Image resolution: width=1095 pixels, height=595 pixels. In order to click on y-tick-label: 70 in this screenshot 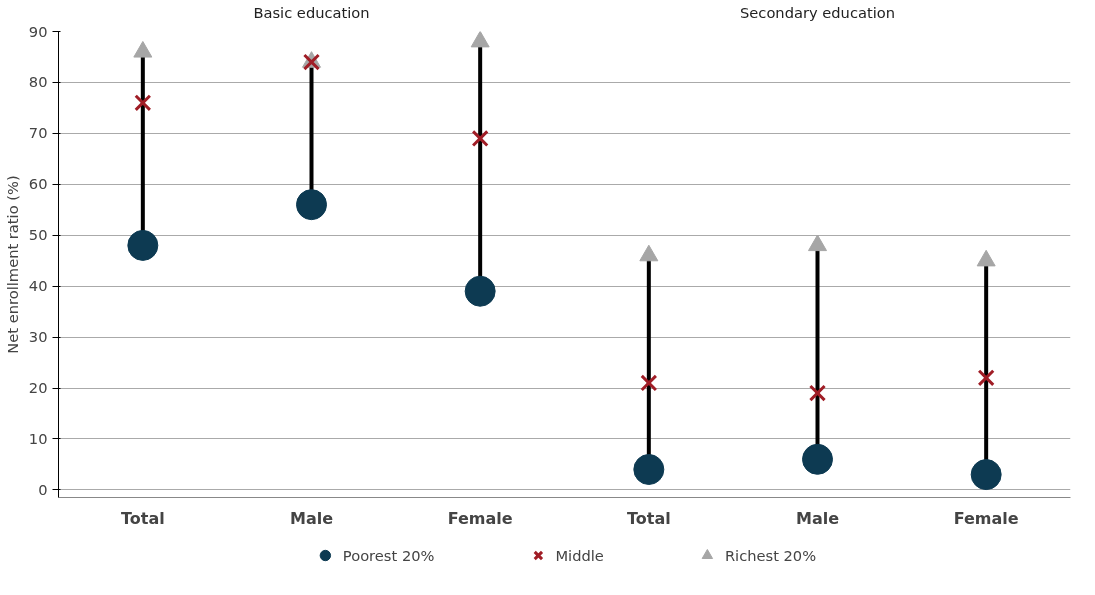, I will do `click(38, 133)`.